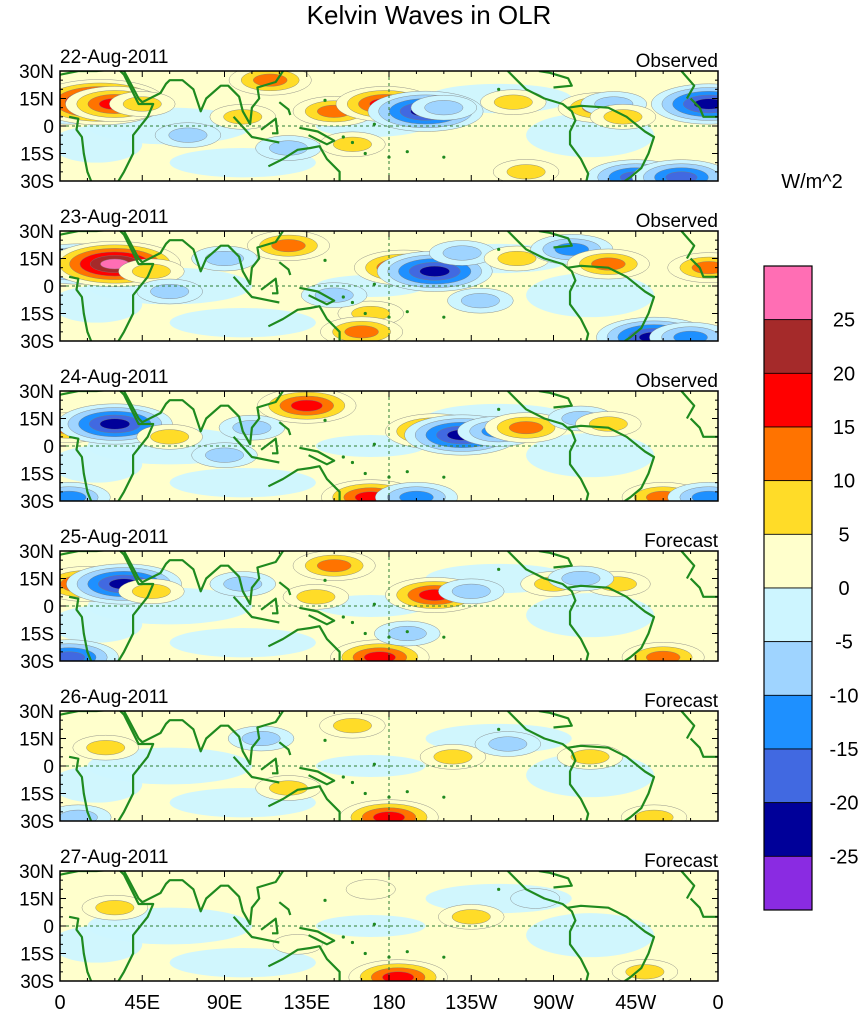  I want to click on colorbar-label: 5, so click(843, 535).